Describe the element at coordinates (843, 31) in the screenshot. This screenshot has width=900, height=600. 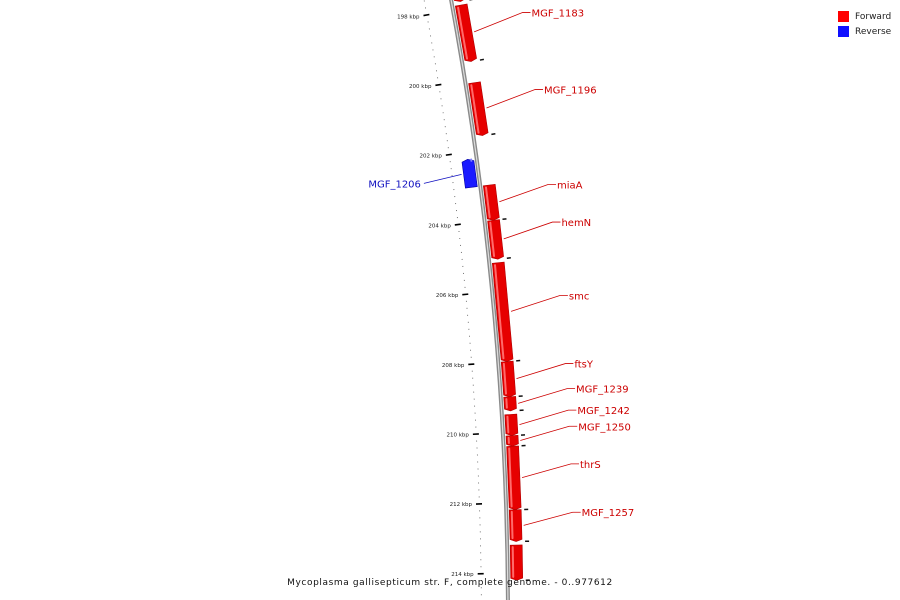
I see `reverse-swatch` at that location.